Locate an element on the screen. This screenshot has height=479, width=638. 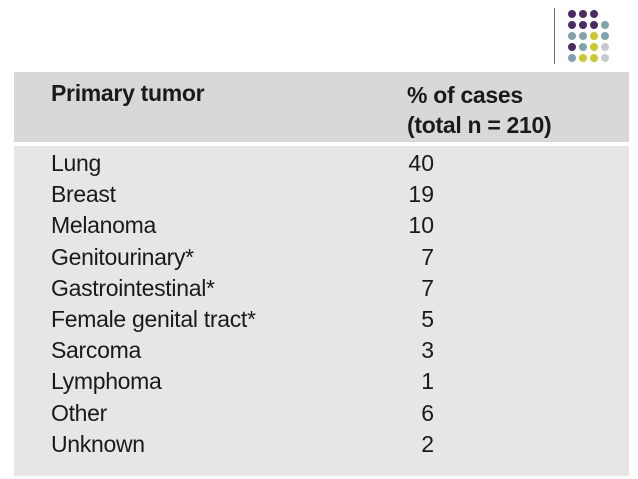
header-primary-tumor: Primary tumor is located at coordinates (128, 93).